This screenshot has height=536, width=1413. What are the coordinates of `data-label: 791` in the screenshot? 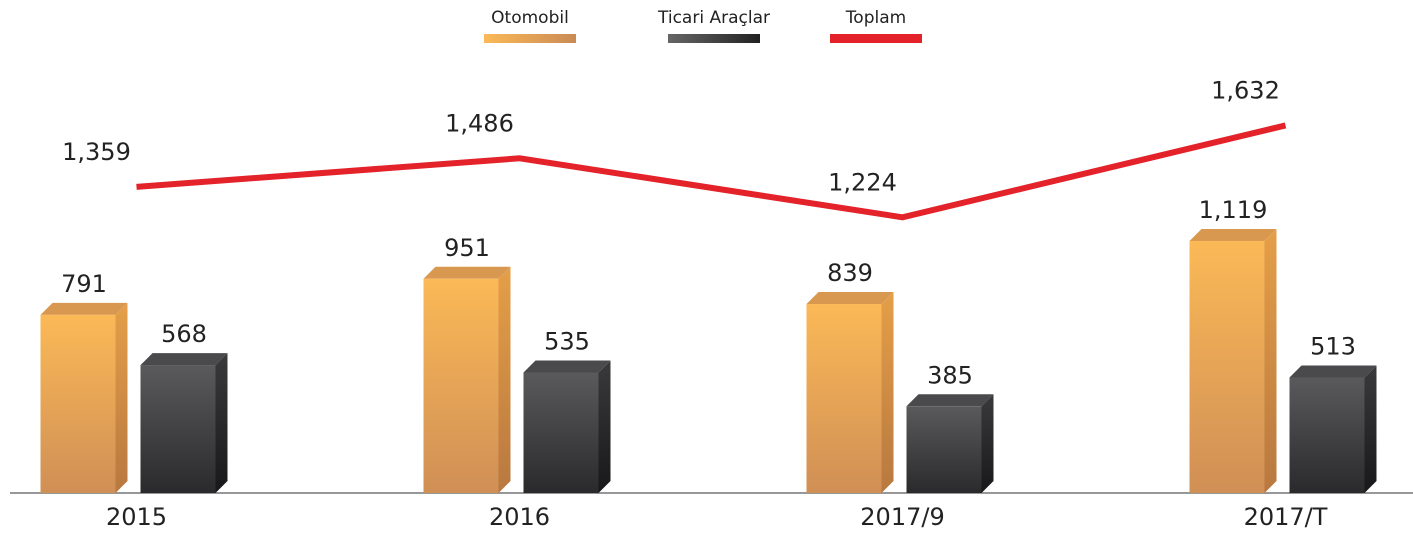 It's located at (84, 284).